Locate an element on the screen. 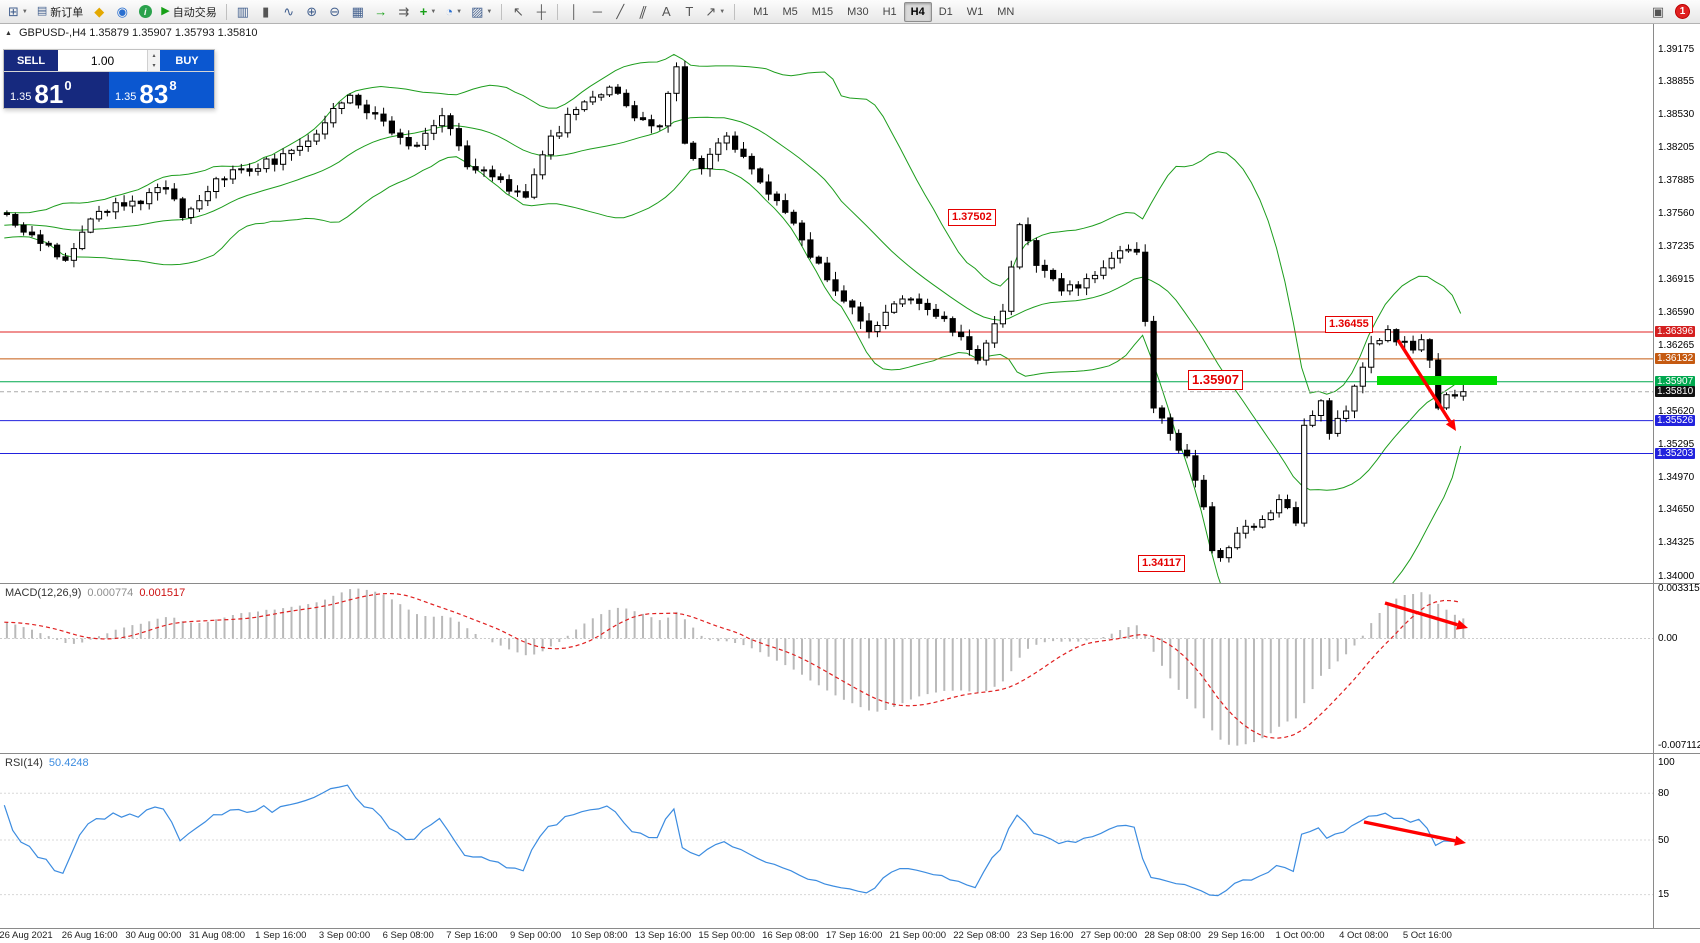  label-tool-icon: T is located at coordinates (689, 11).